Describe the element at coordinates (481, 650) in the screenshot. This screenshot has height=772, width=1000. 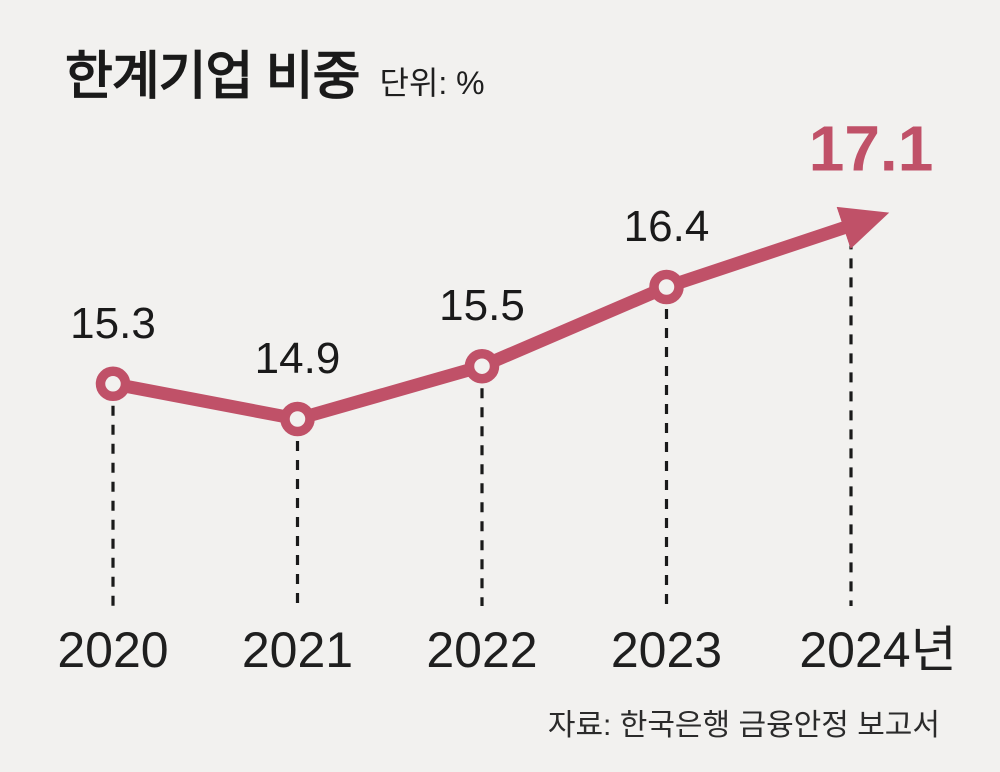
I see `year-label: 2022` at that location.